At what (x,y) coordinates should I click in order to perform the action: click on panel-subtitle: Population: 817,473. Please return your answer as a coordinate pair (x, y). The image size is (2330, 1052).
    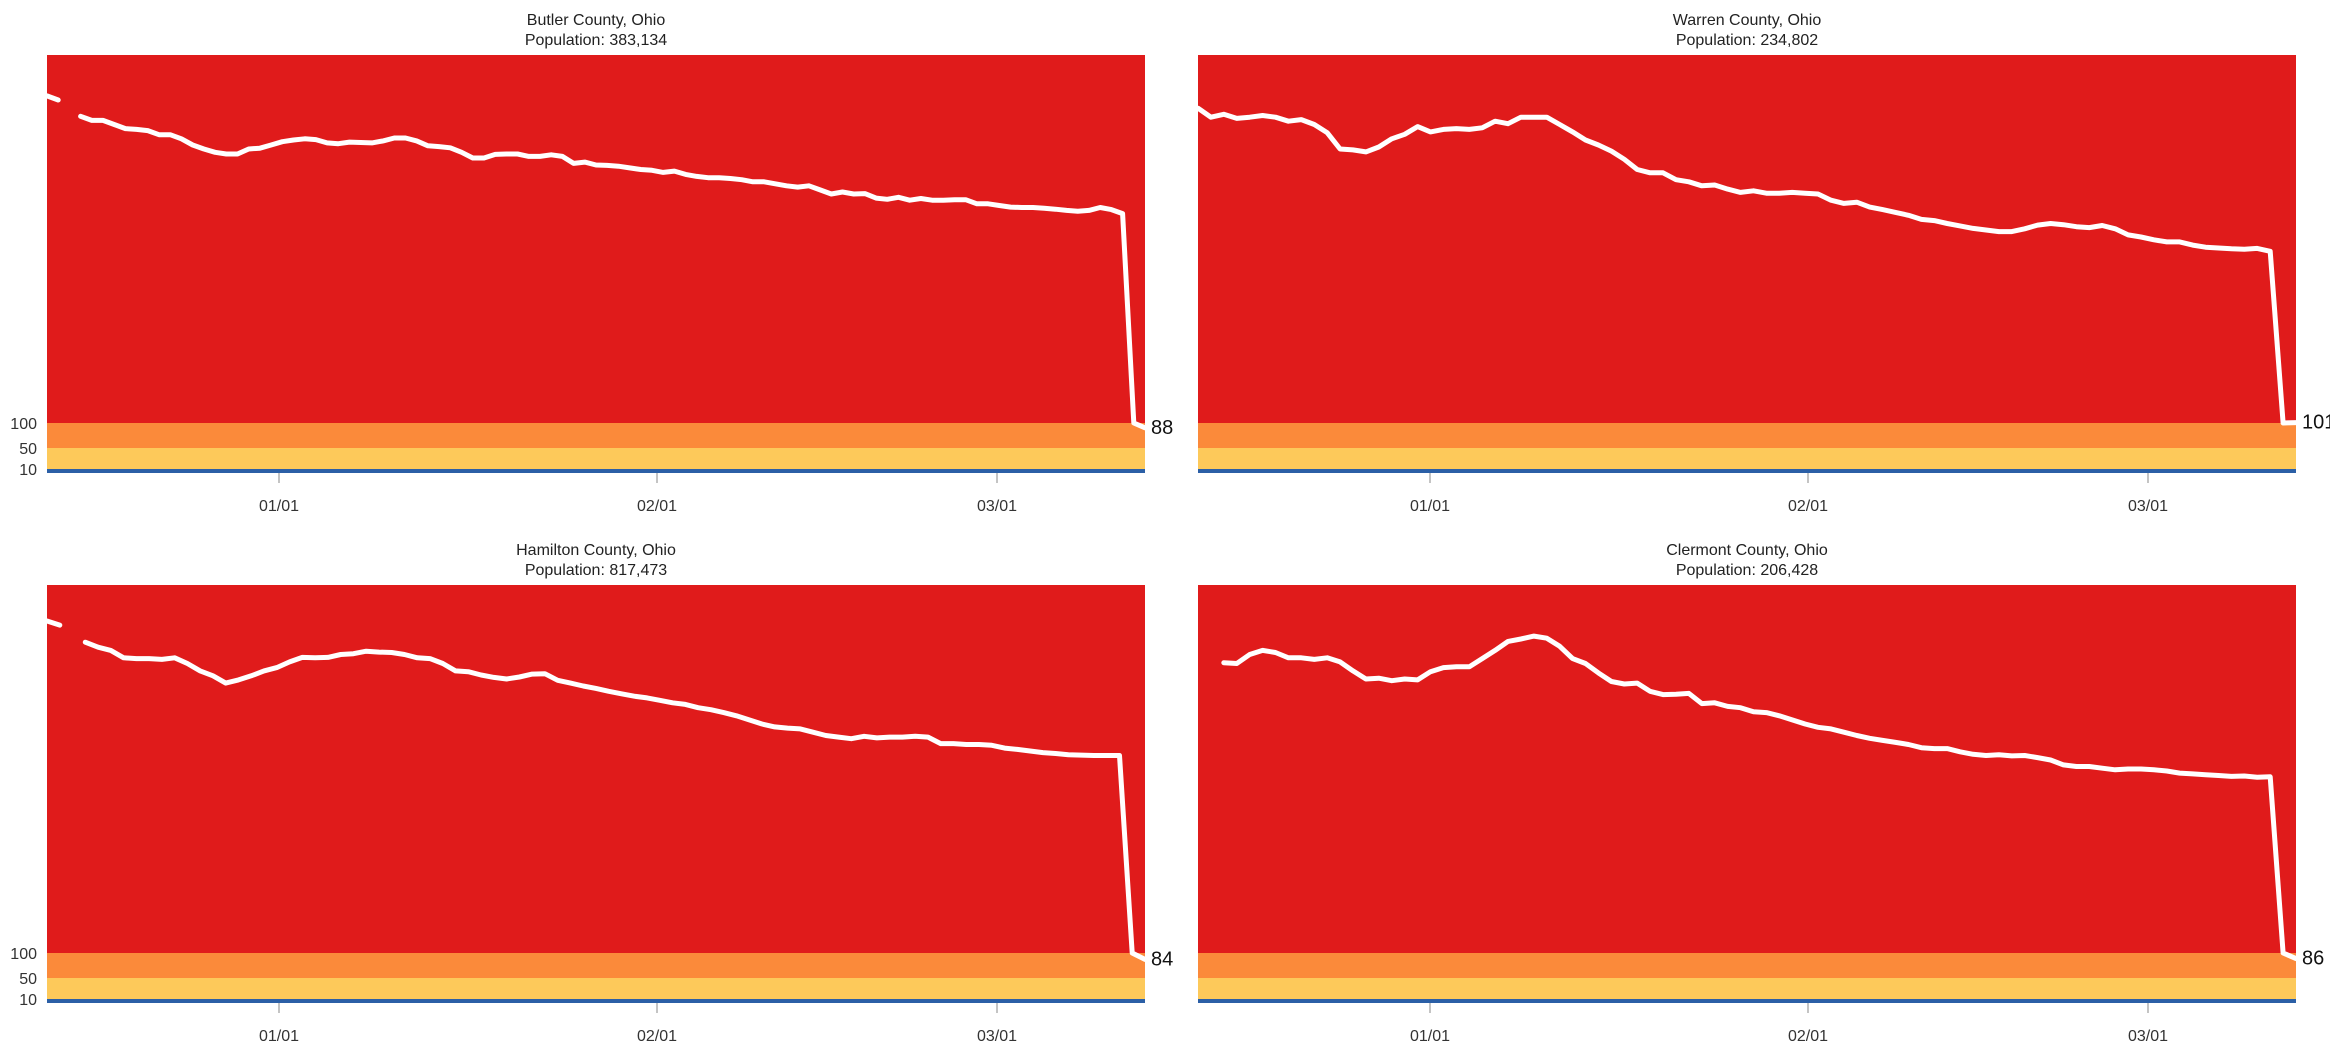
    Looking at the image, I should click on (596, 570).